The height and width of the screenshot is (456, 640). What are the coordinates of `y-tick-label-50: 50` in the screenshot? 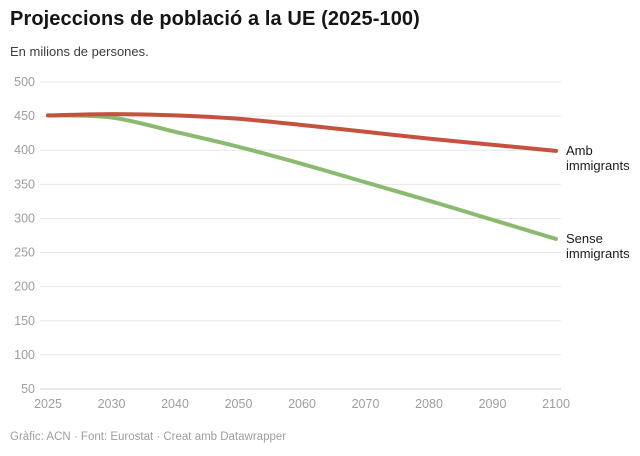 It's located at (28, 389).